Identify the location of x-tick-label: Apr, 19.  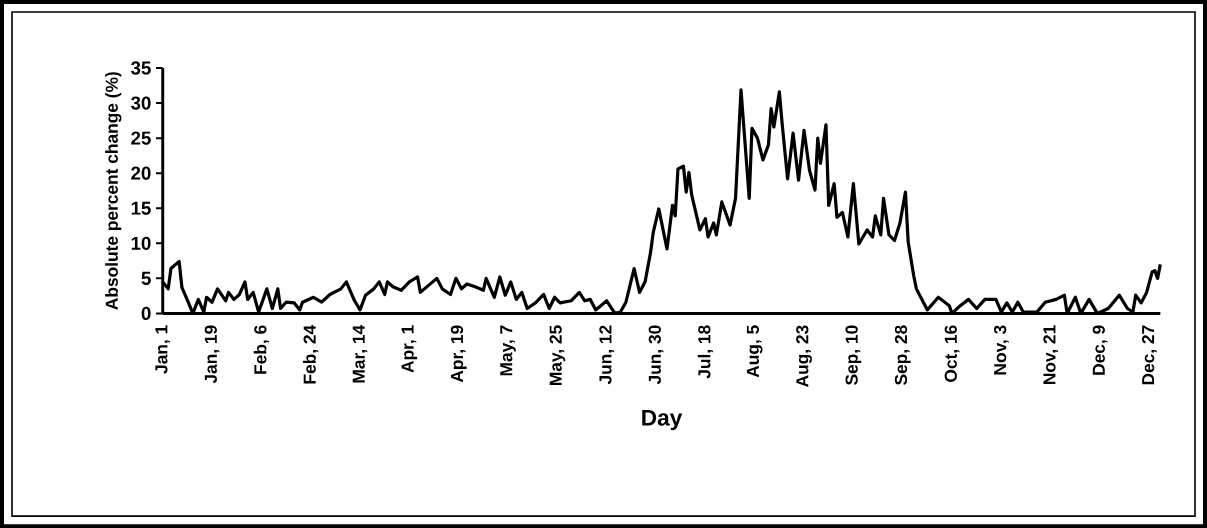
(458, 354).